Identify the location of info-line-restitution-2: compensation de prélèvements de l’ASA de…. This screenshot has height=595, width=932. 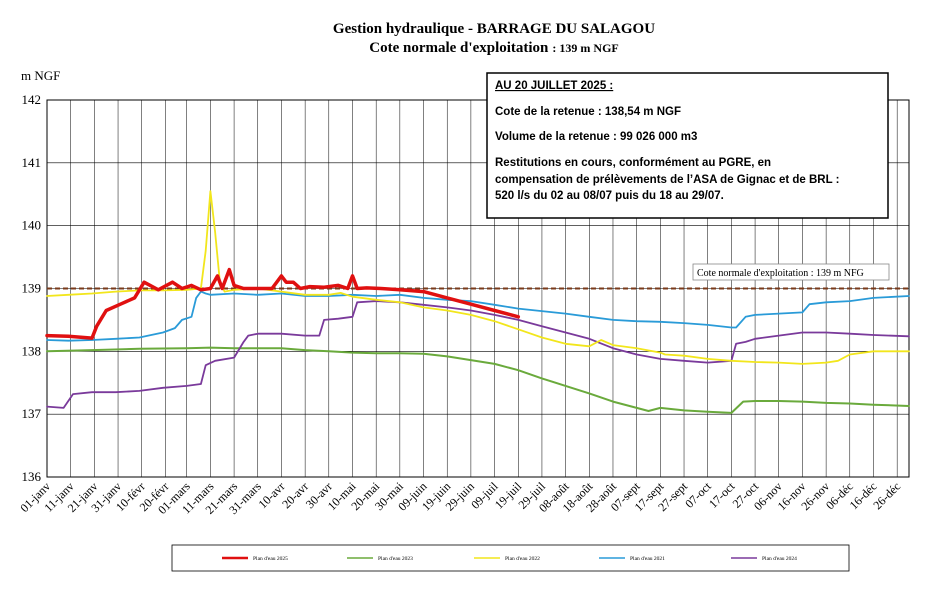
(667, 180).